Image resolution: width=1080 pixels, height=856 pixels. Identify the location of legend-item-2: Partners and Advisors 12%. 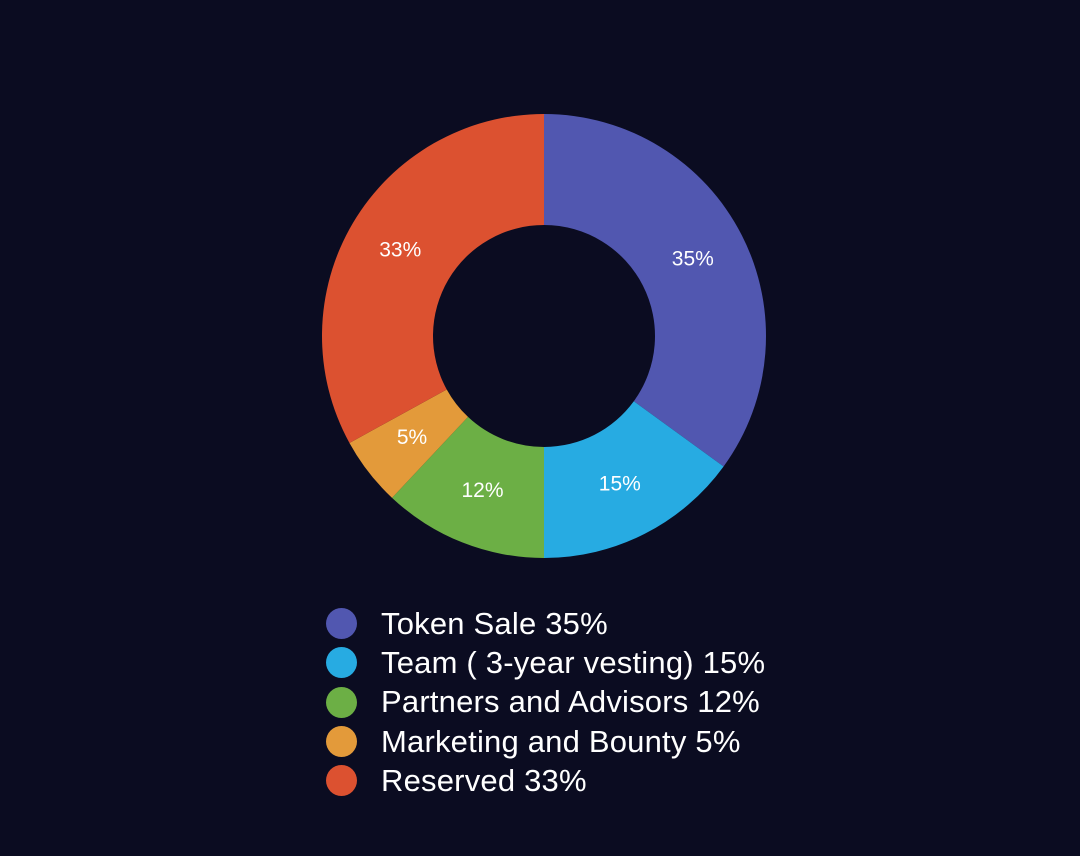
(545, 702).